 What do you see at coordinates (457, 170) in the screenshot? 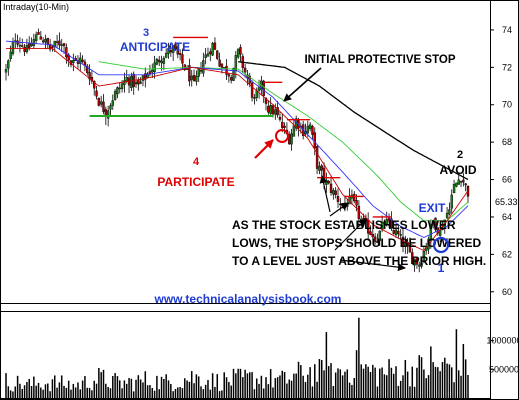
I see `avoid-label: AVOID` at bounding box center [457, 170].